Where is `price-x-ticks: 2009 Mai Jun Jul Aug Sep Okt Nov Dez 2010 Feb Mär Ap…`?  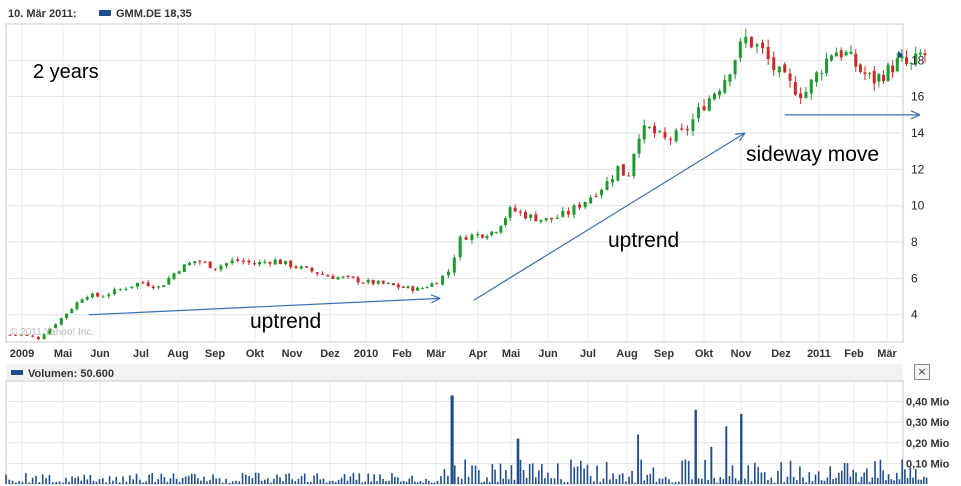 price-x-ticks: 2009 Mai Jun Jul Aug Sep Okt Nov Dez 2010 Feb Mär Ap… is located at coordinates (454, 354).